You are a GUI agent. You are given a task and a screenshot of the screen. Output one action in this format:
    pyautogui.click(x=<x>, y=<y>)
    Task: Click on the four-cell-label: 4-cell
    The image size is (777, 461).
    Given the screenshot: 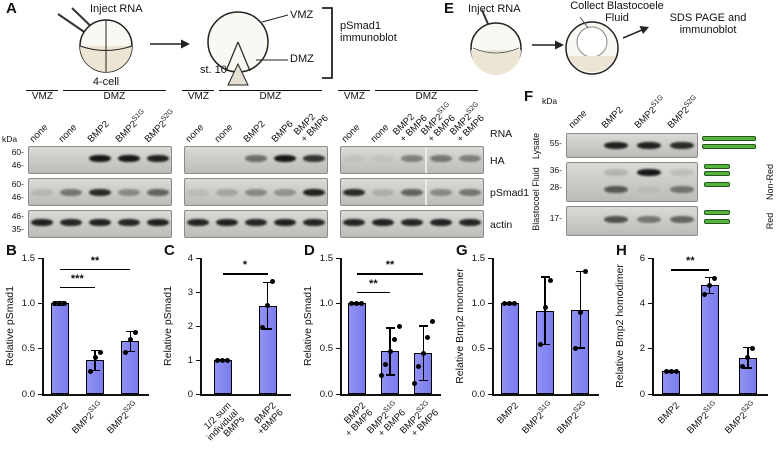 What is the action you would take?
    pyautogui.click(x=106, y=82)
    